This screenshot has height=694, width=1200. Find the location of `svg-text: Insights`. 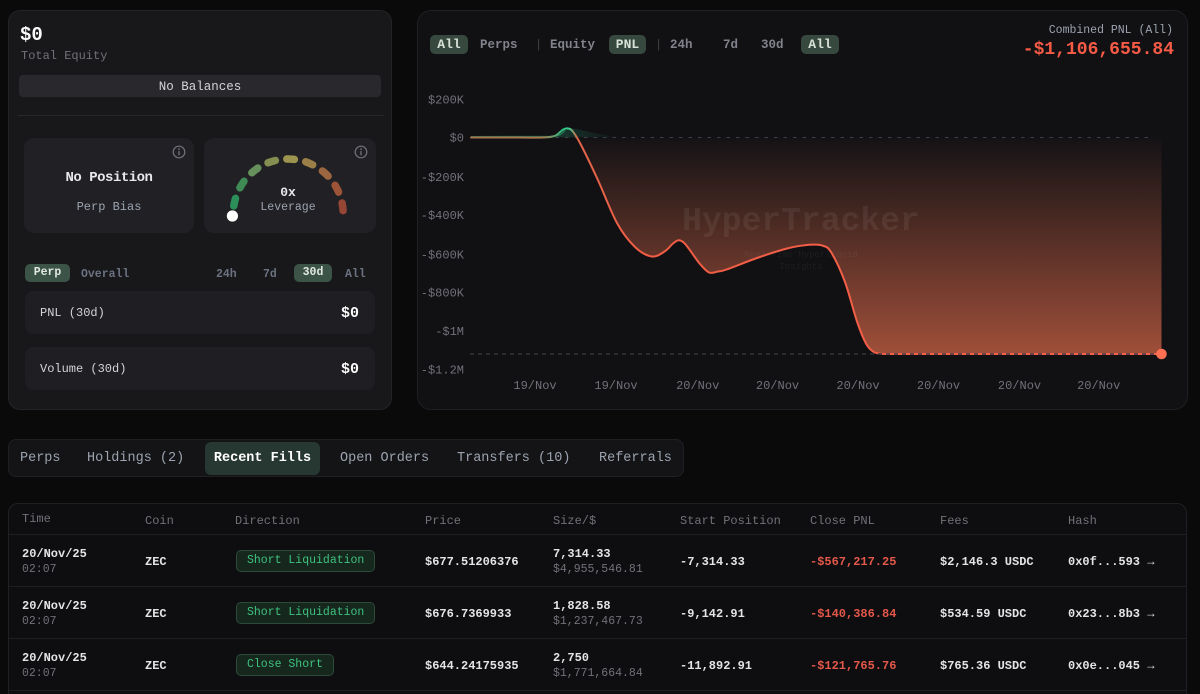

svg-text: Insights is located at coordinates (800, 267).